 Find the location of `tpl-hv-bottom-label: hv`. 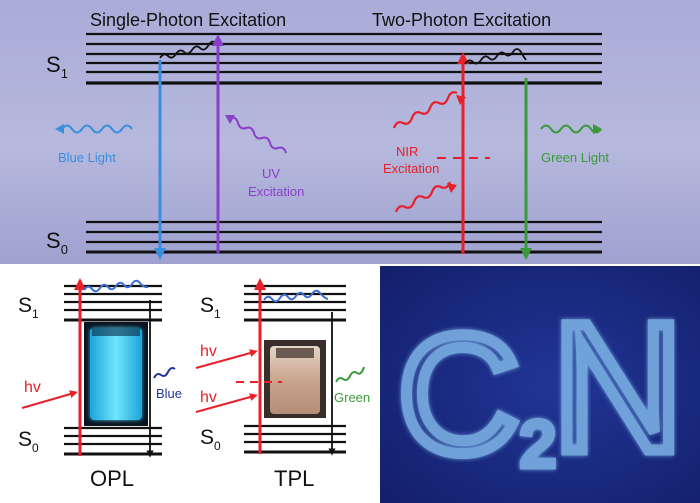

tpl-hv-bottom-label: hv is located at coordinates (208, 397).